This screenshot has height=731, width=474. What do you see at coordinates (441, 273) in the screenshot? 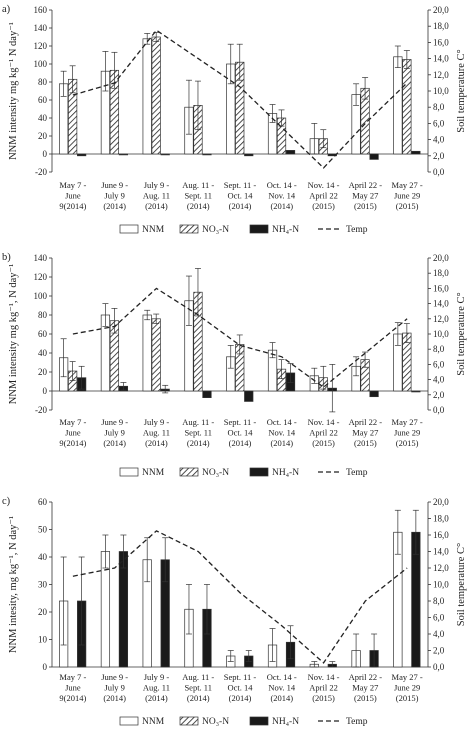
I see `y2-tick-label: 18,0` at bounding box center [441, 273].